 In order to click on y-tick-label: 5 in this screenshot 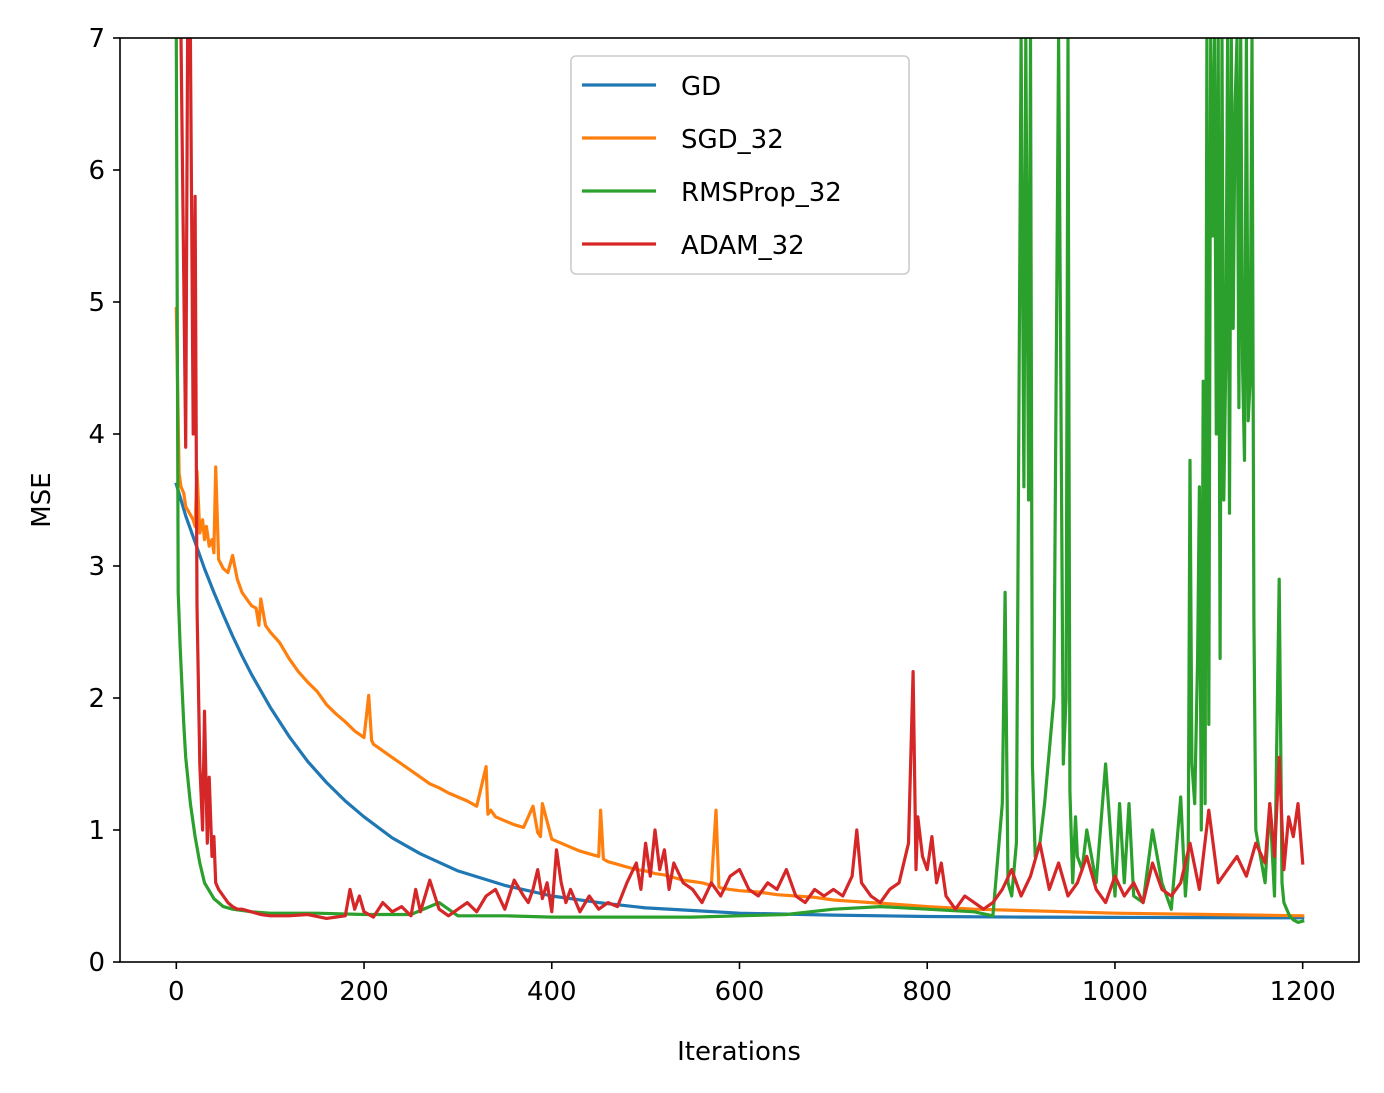, I will do `click(96, 303)`.